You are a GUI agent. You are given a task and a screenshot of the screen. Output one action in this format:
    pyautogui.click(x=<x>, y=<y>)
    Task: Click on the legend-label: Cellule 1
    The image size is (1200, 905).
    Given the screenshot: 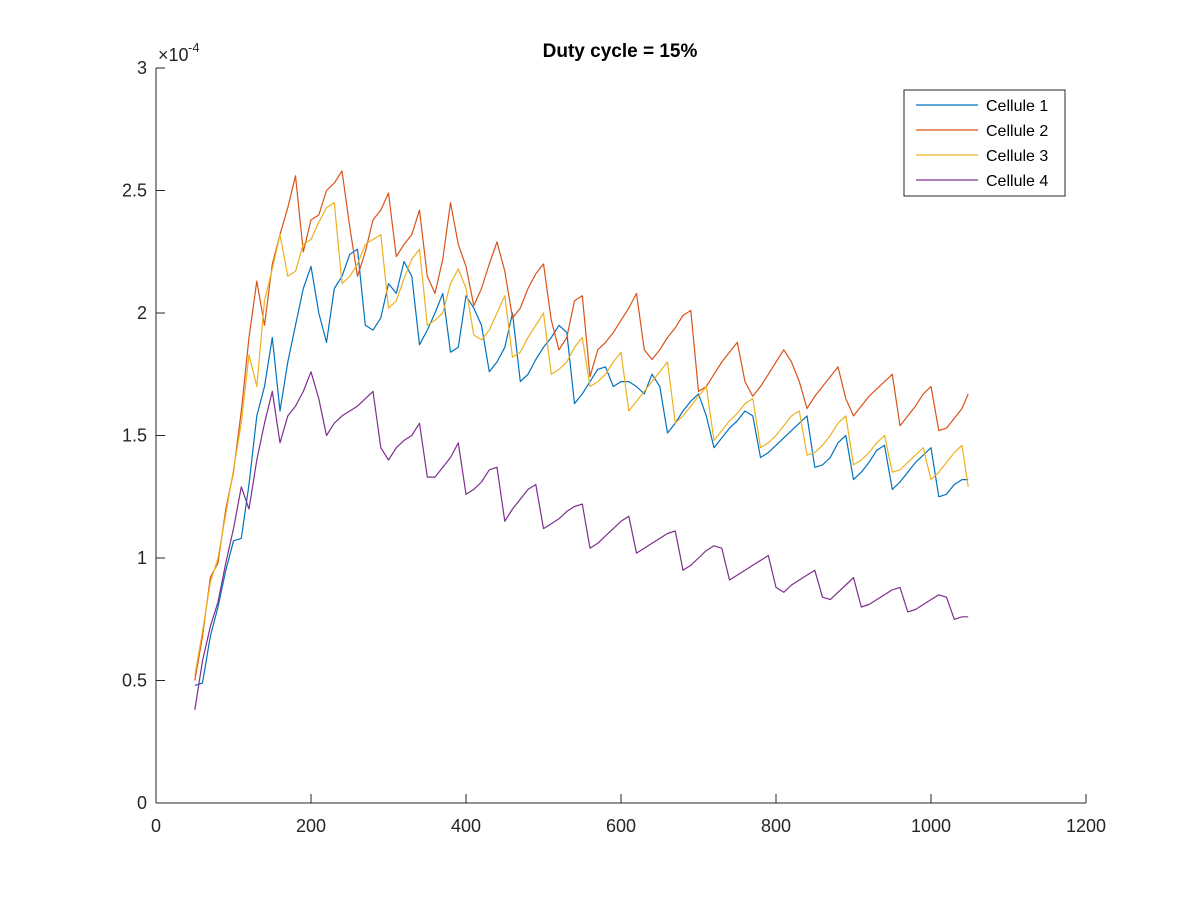 What is the action you would take?
    pyautogui.click(x=1017, y=106)
    